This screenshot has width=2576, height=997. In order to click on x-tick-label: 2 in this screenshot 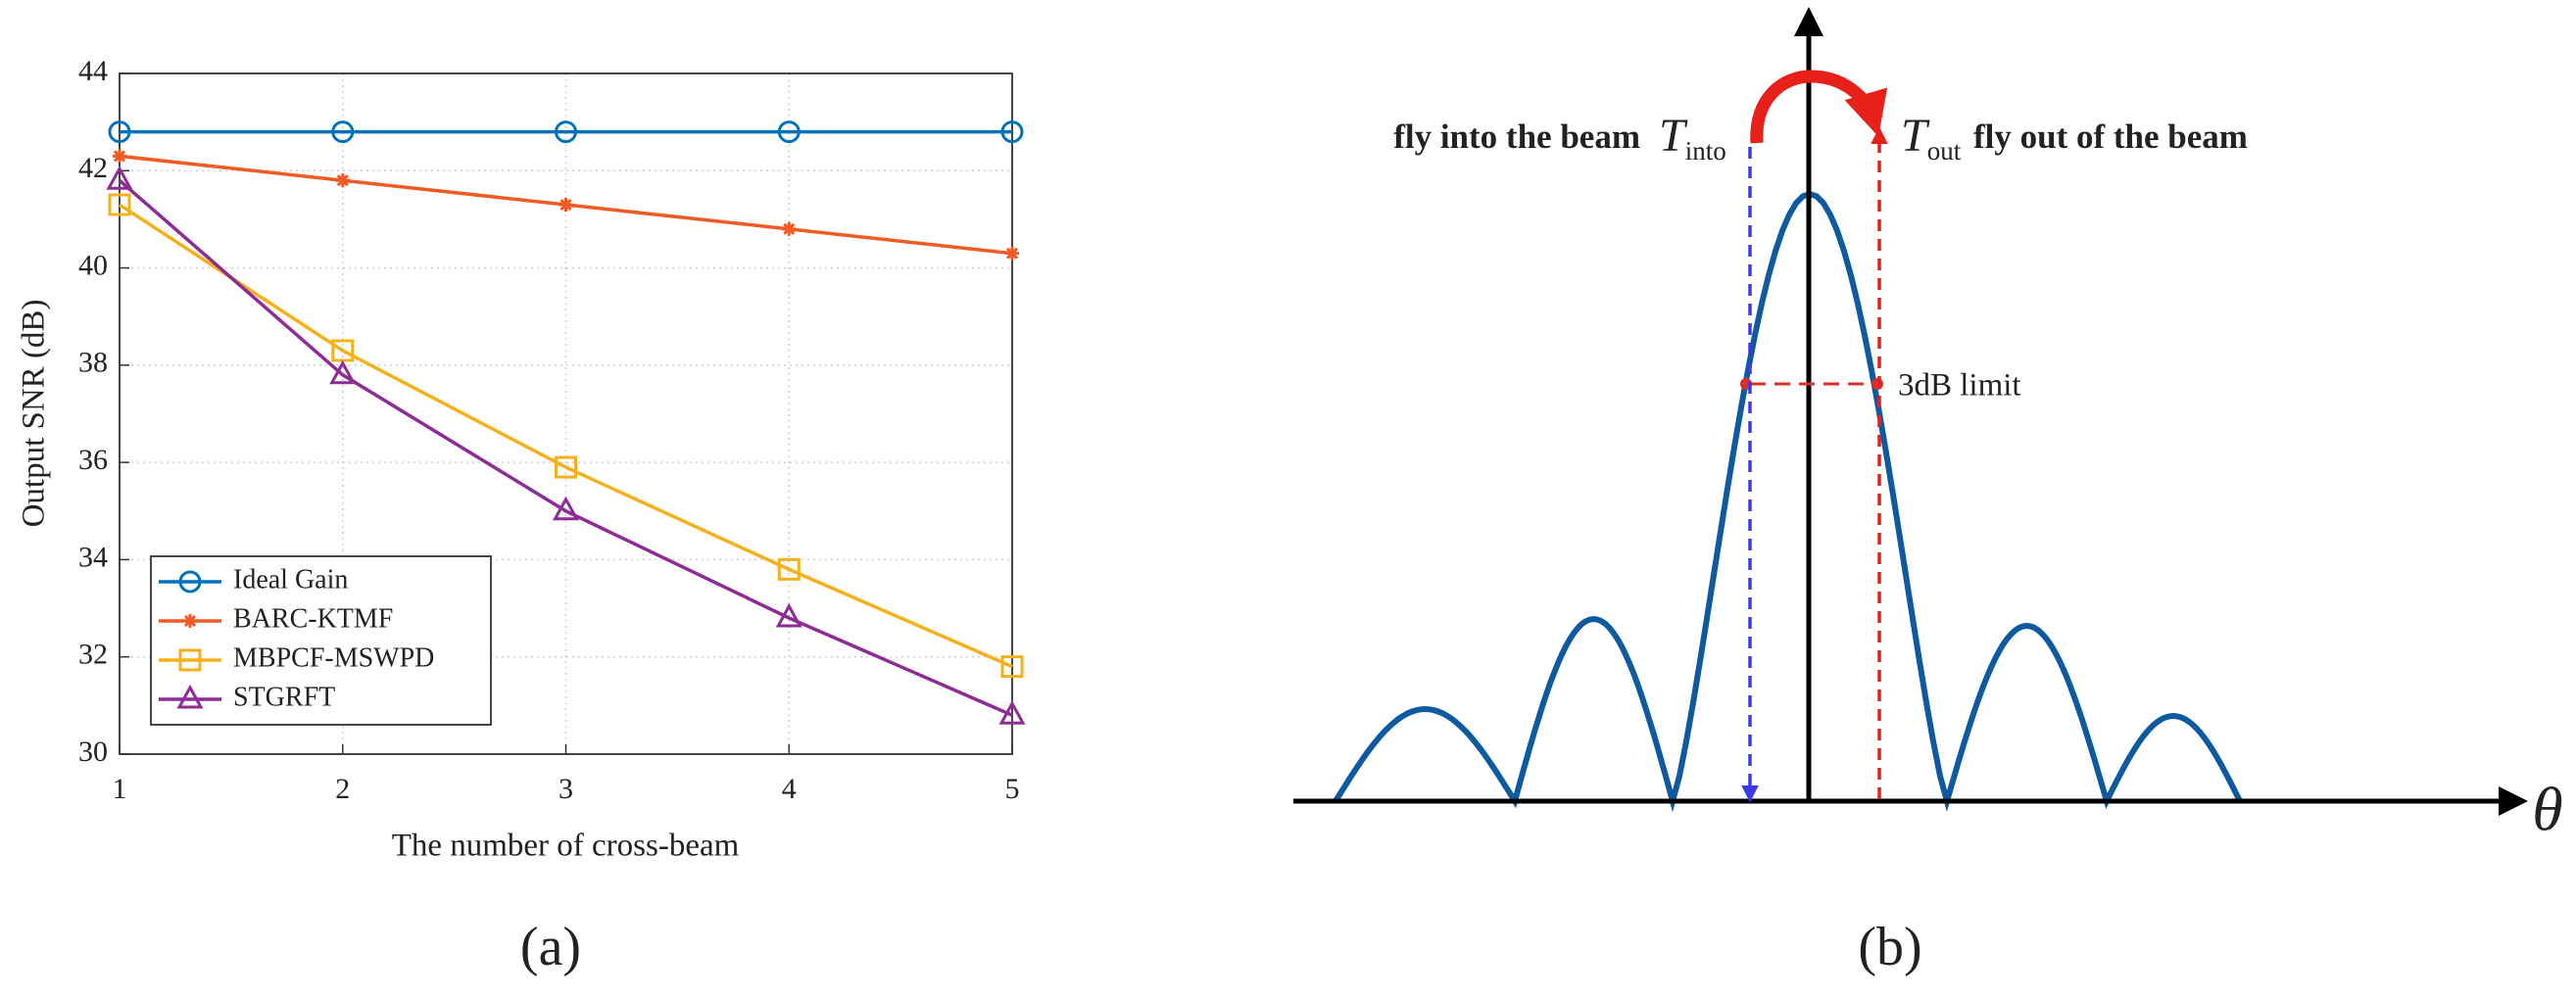, I will do `click(342, 789)`.